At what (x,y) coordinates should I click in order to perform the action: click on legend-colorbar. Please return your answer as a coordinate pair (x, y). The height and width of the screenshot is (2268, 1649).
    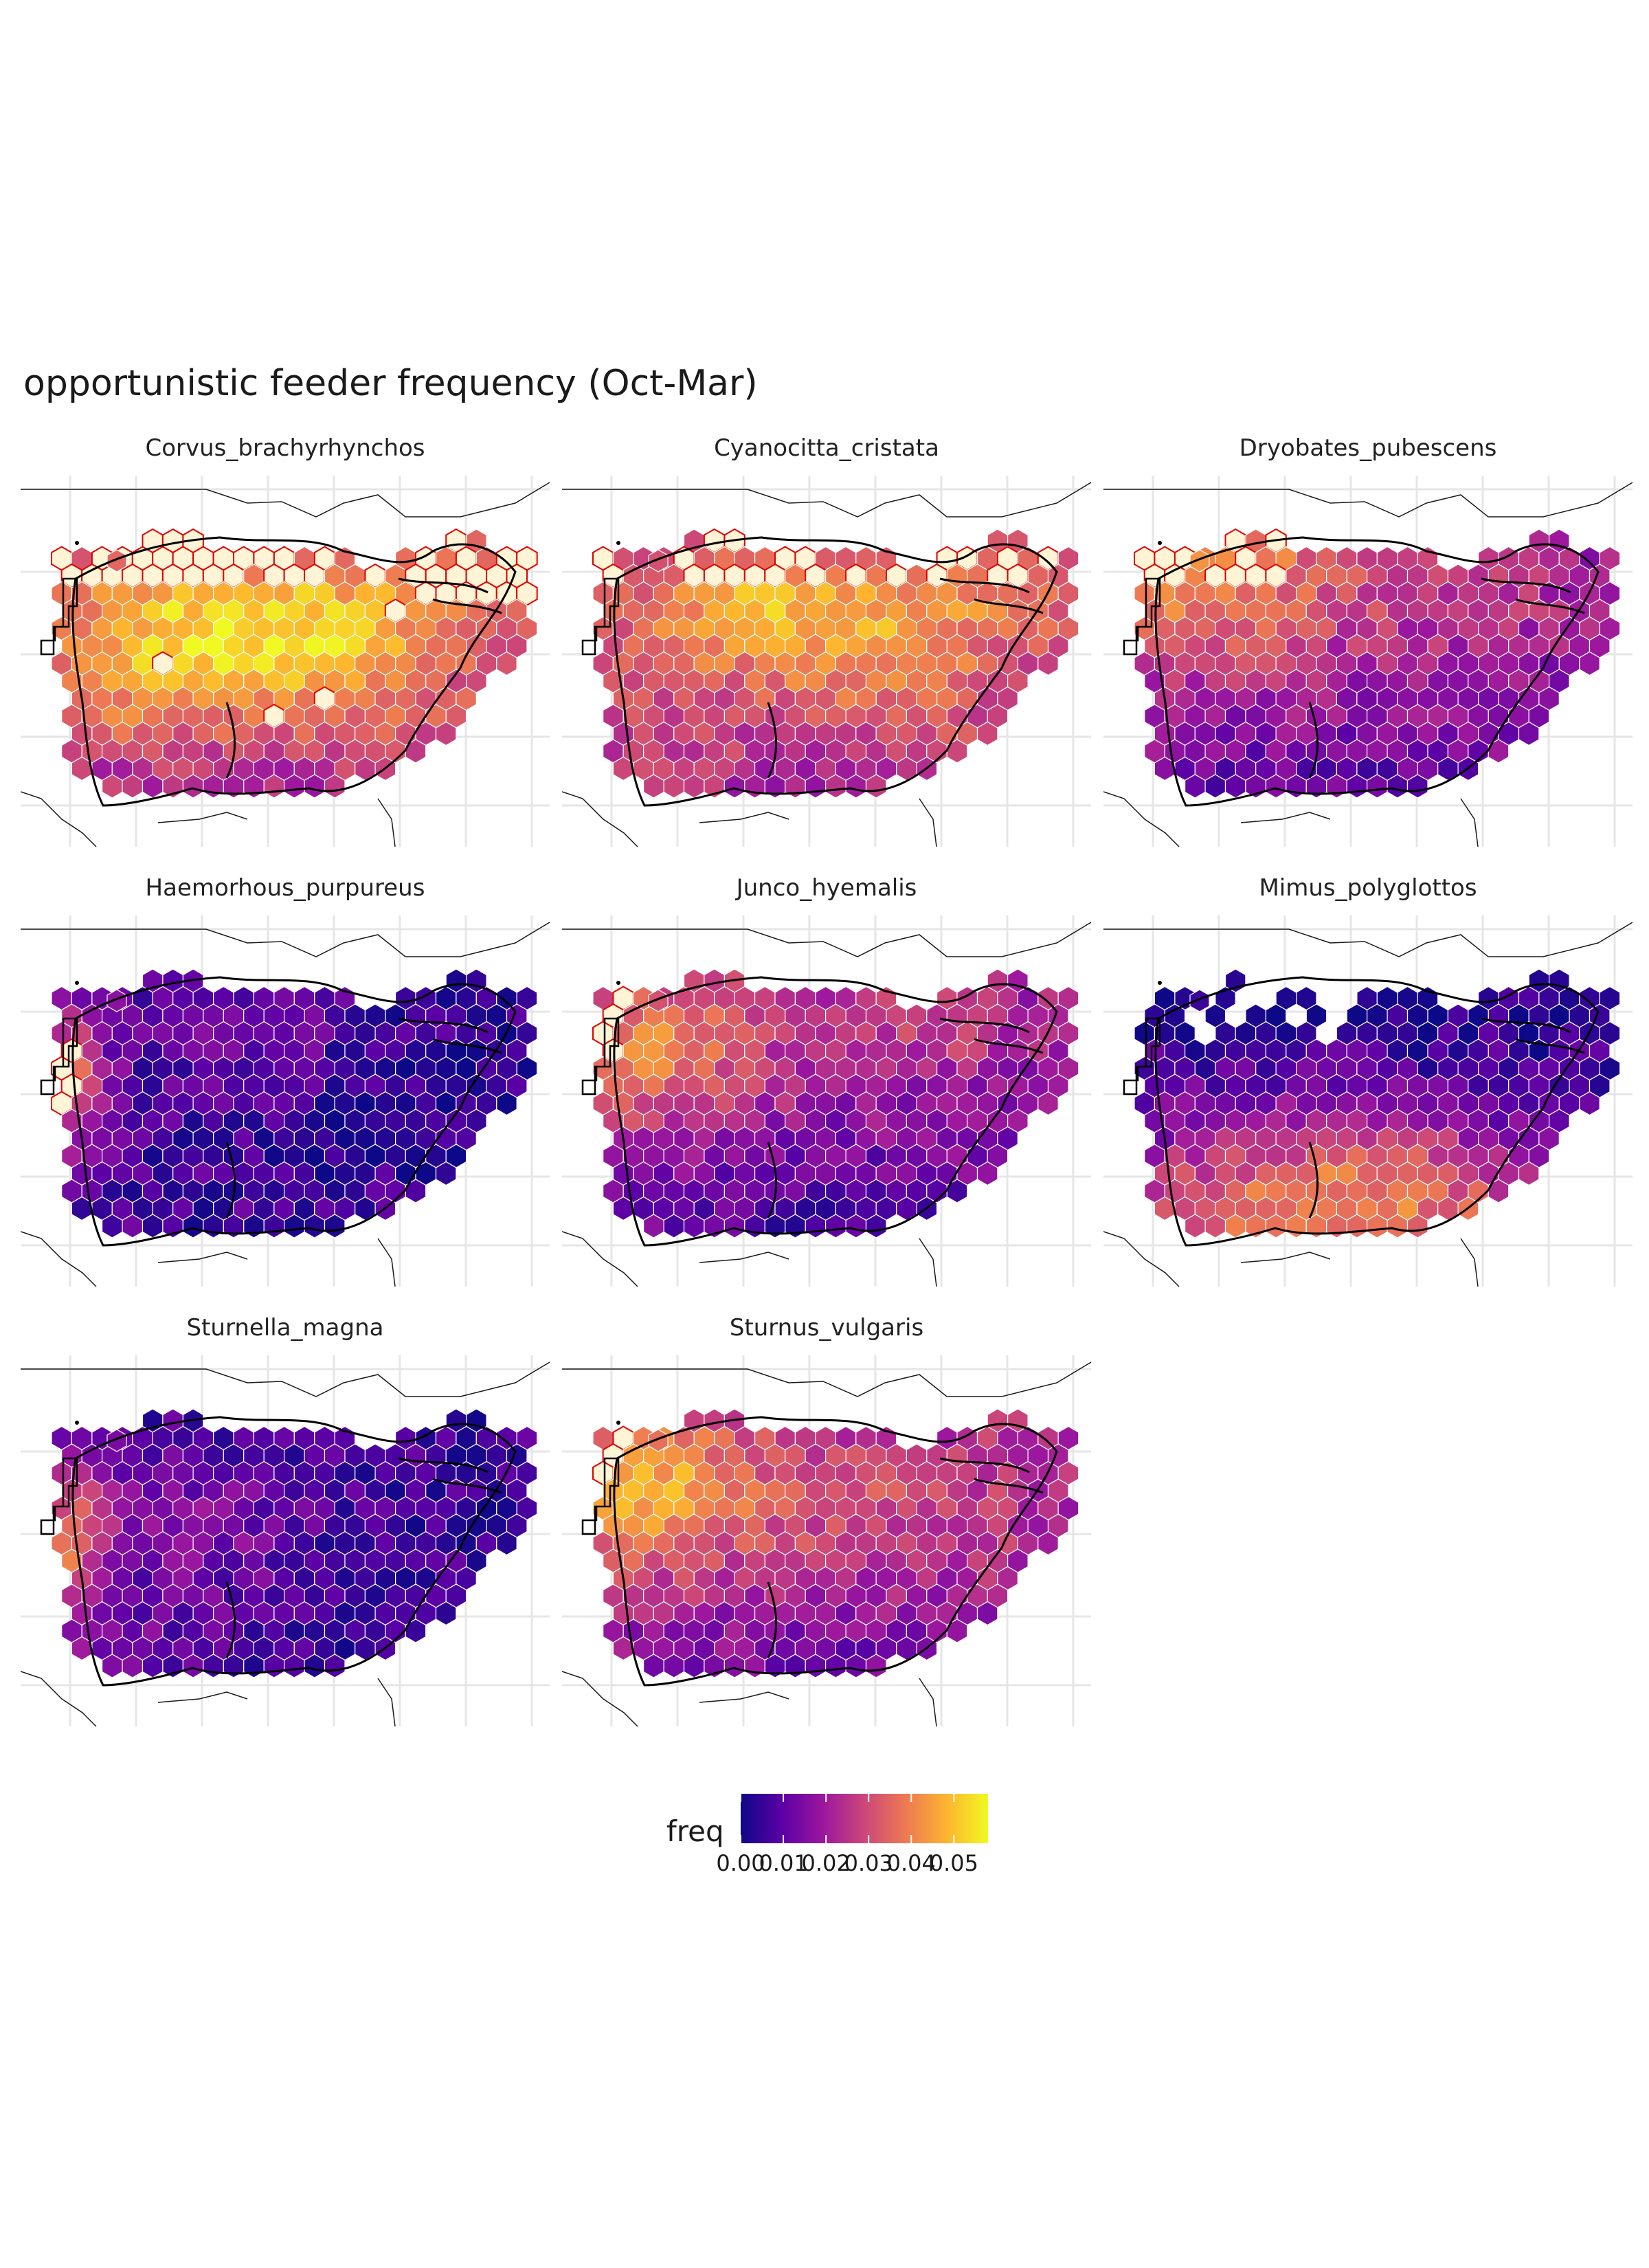
    Looking at the image, I should click on (865, 1818).